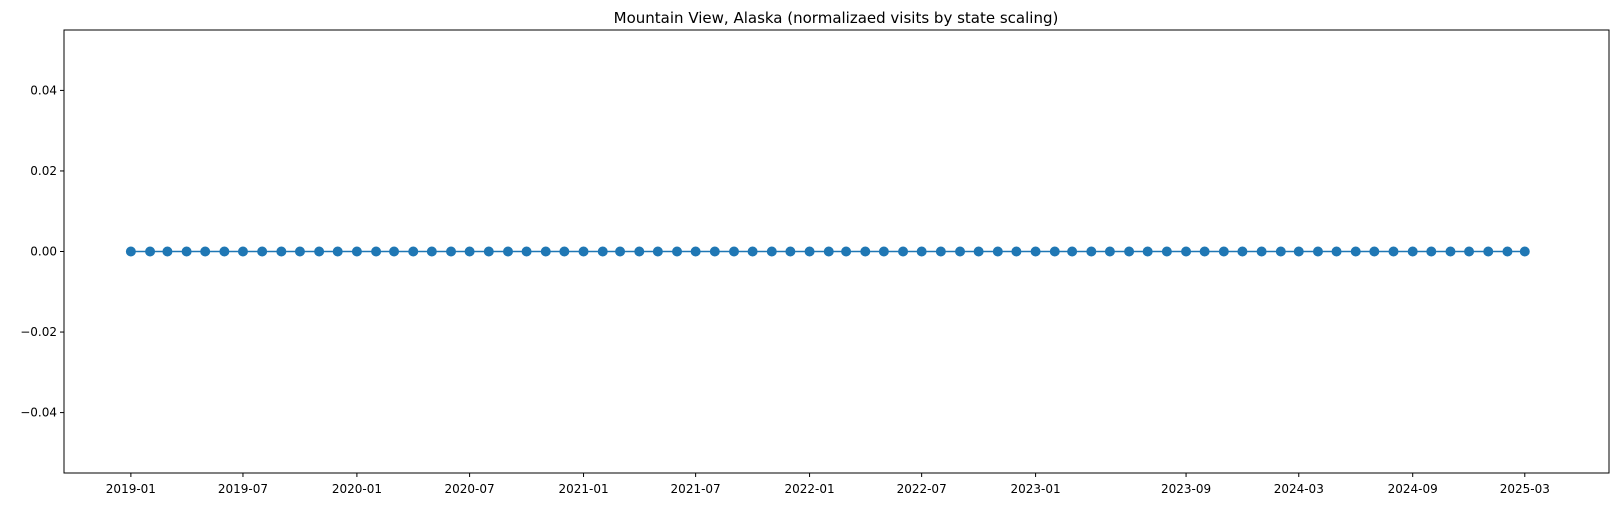  I want to click on series-layer, so click(827, 251).